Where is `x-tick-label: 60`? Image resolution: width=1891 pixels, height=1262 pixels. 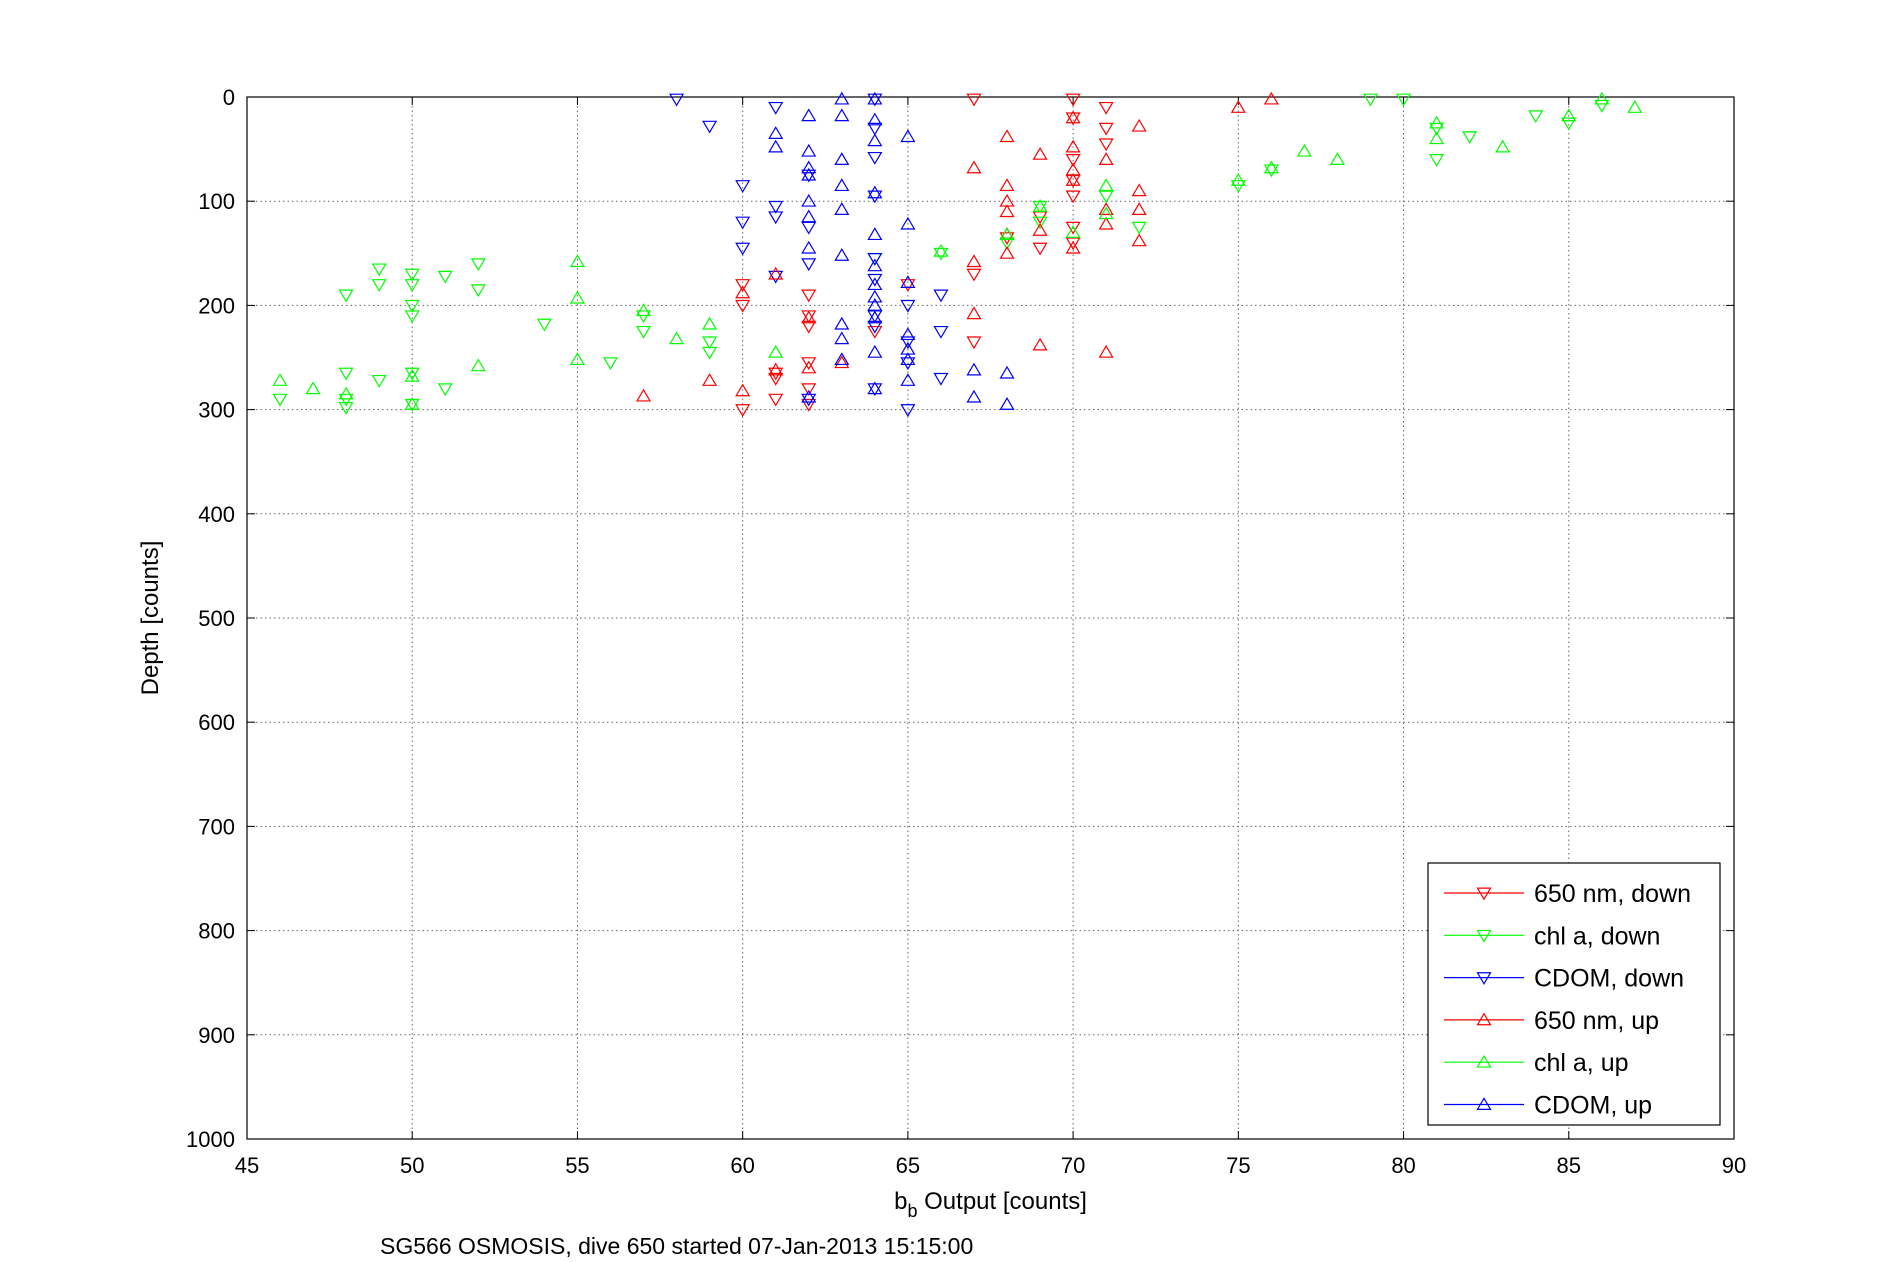
x-tick-label: 60 is located at coordinates (742, 1165).